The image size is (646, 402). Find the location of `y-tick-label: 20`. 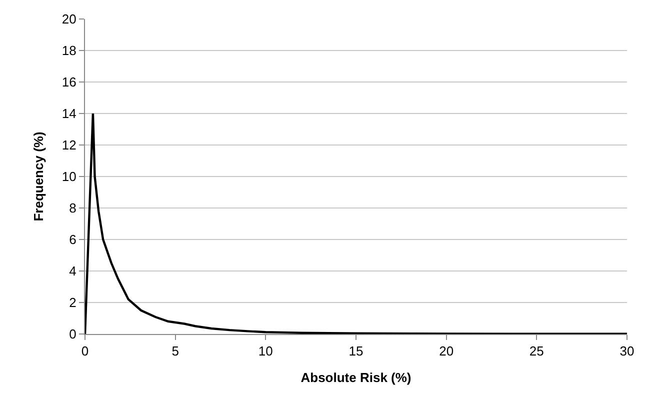

y-tick-label: 20 is located at coordinates (69, 19).